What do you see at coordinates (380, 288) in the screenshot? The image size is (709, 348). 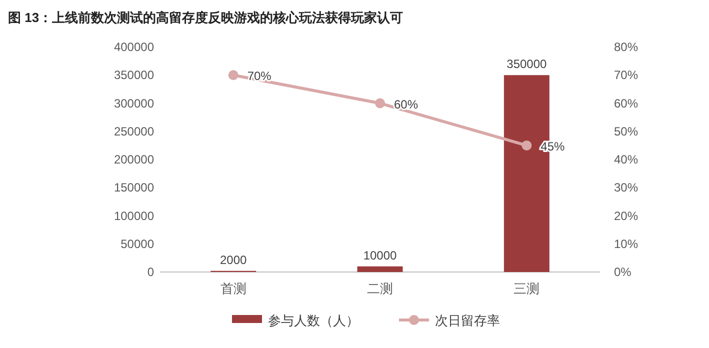 I see `x-tick-label: 二测` at bounding box center [380, 288].